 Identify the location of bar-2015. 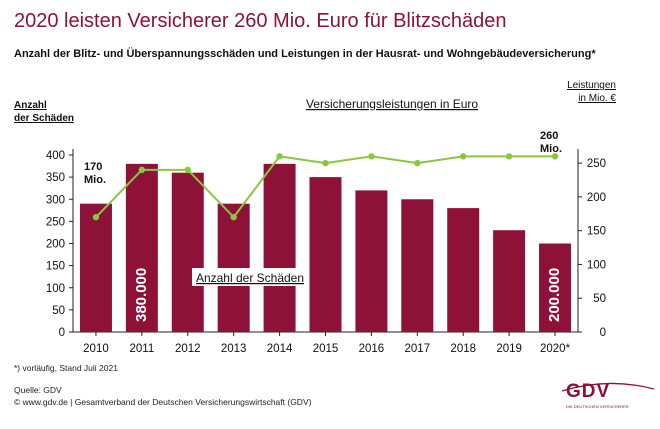
(325, 254).